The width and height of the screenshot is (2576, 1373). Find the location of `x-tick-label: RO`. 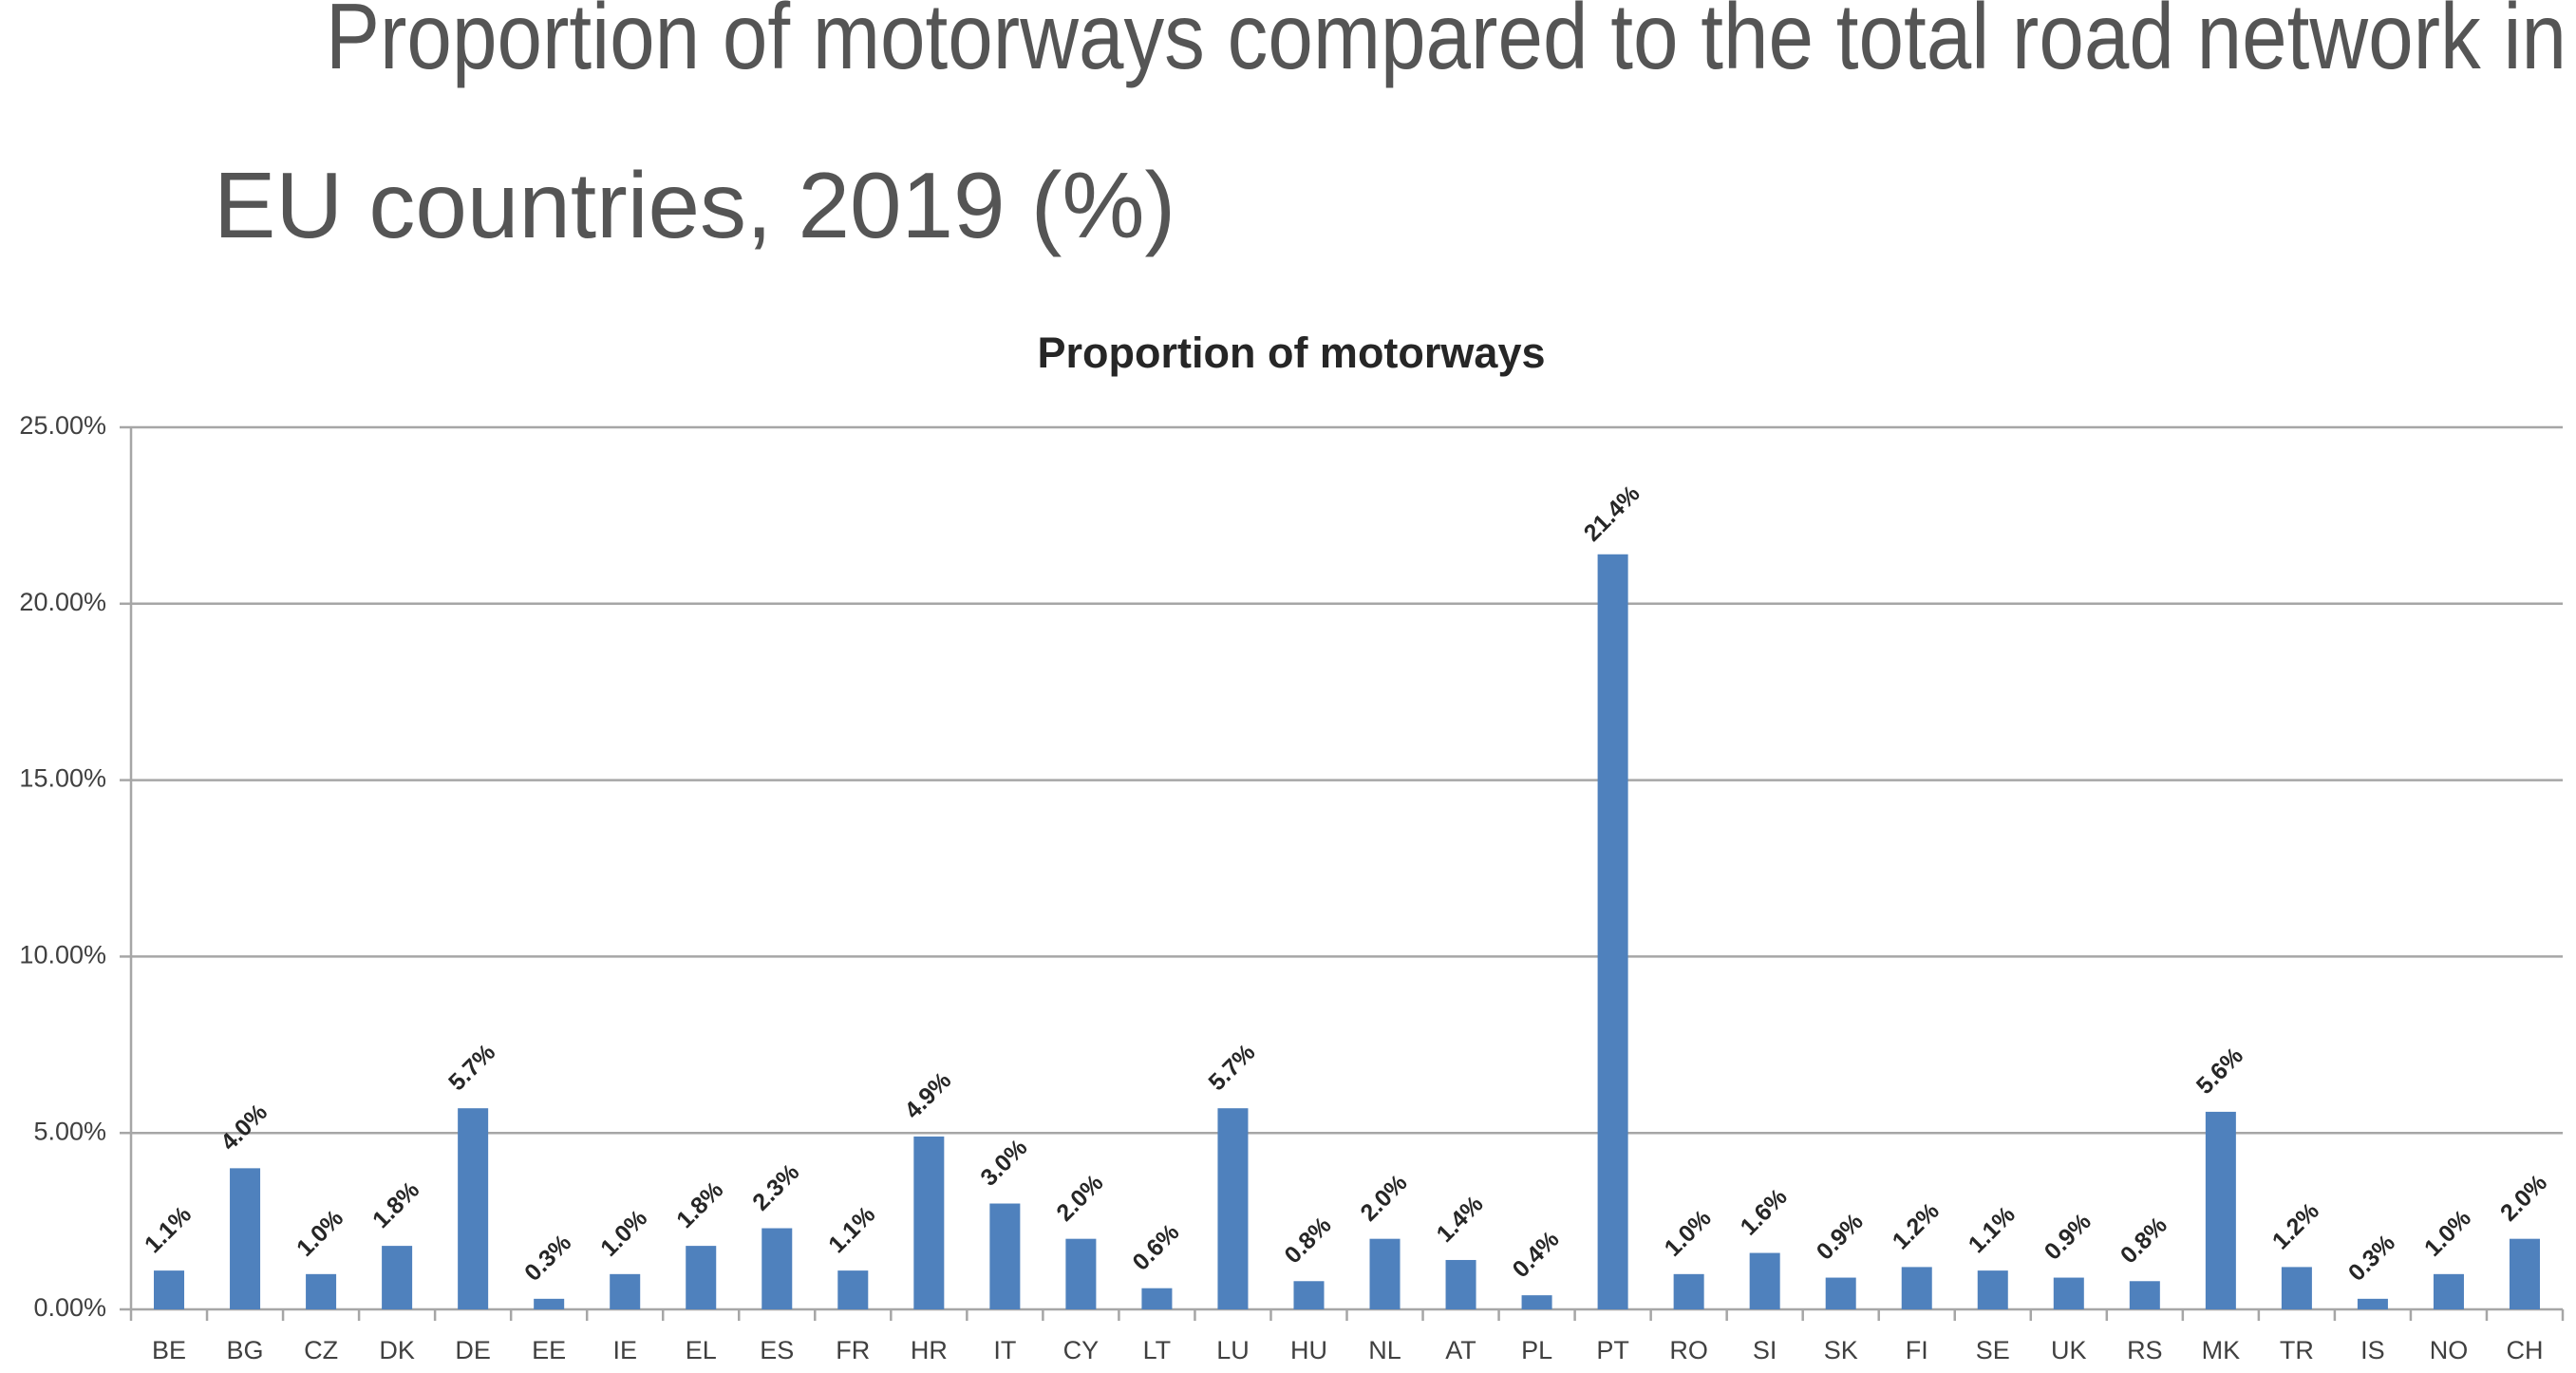

x-tick-label: RO is located at coordinates (1688, 1350).